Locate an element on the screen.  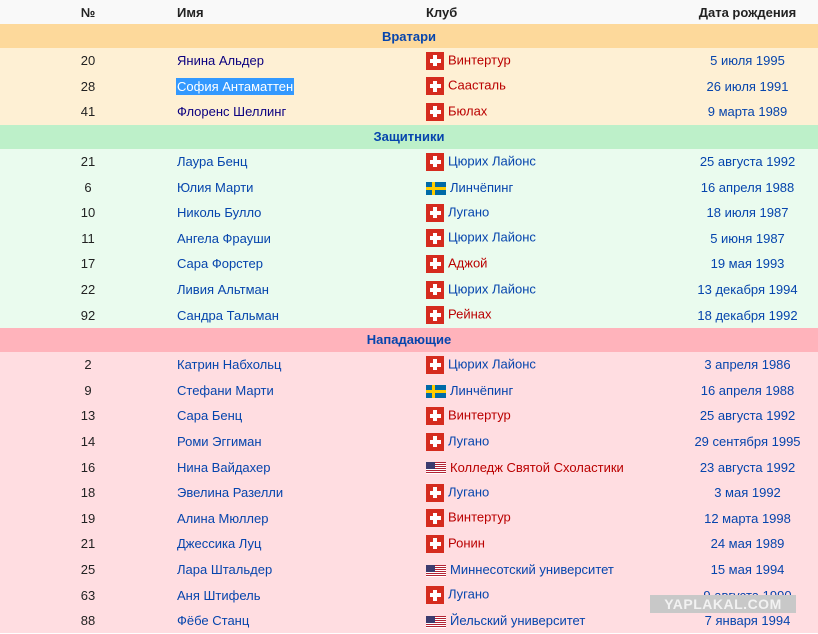
club-link: Миннесотский университет is located at coordinates (532, 569).